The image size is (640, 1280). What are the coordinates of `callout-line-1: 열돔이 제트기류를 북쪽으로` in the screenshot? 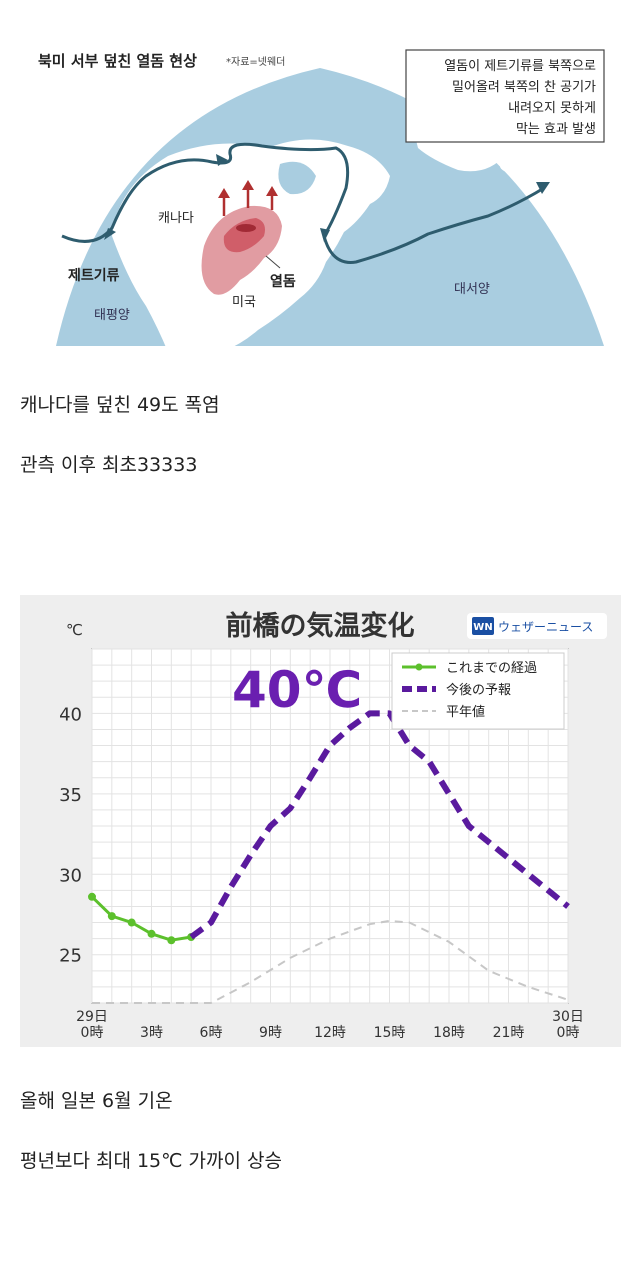 It's located at (520, 66).